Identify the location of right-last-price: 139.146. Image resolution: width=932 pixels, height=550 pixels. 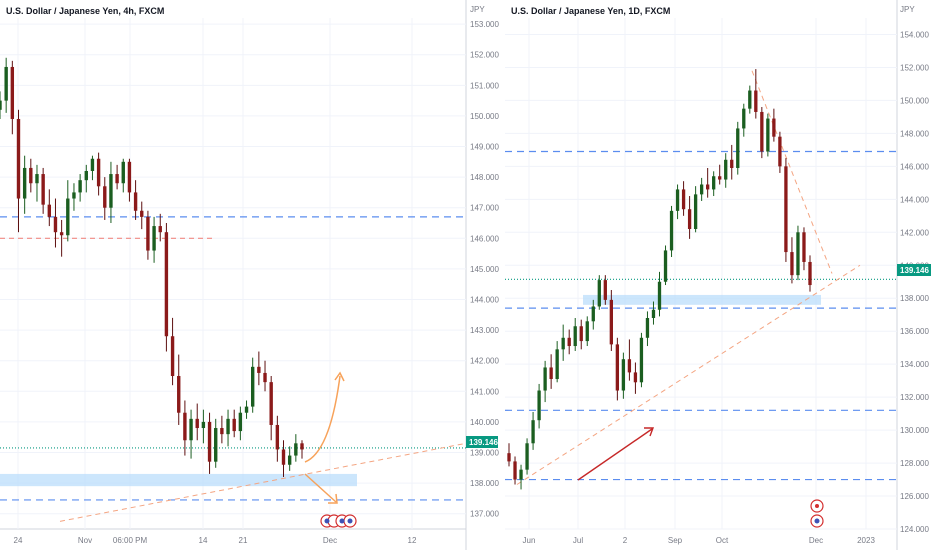
(914, 270).